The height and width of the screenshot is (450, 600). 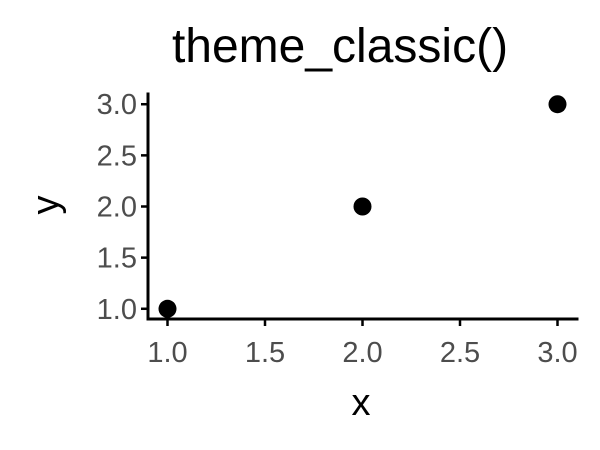 I want to click on x-tick-label-1: 1.5, so click(x=265, y=353).